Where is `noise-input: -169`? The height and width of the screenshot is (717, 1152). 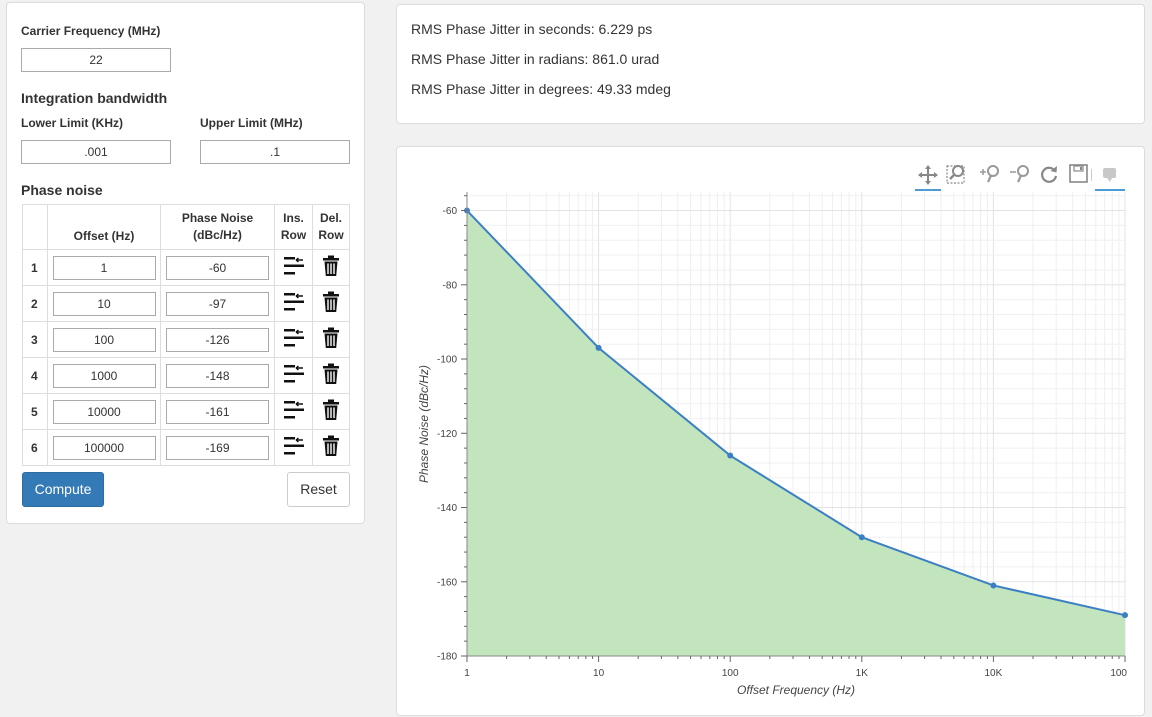
noise-input: -169 is located at coordinates (217, 447).